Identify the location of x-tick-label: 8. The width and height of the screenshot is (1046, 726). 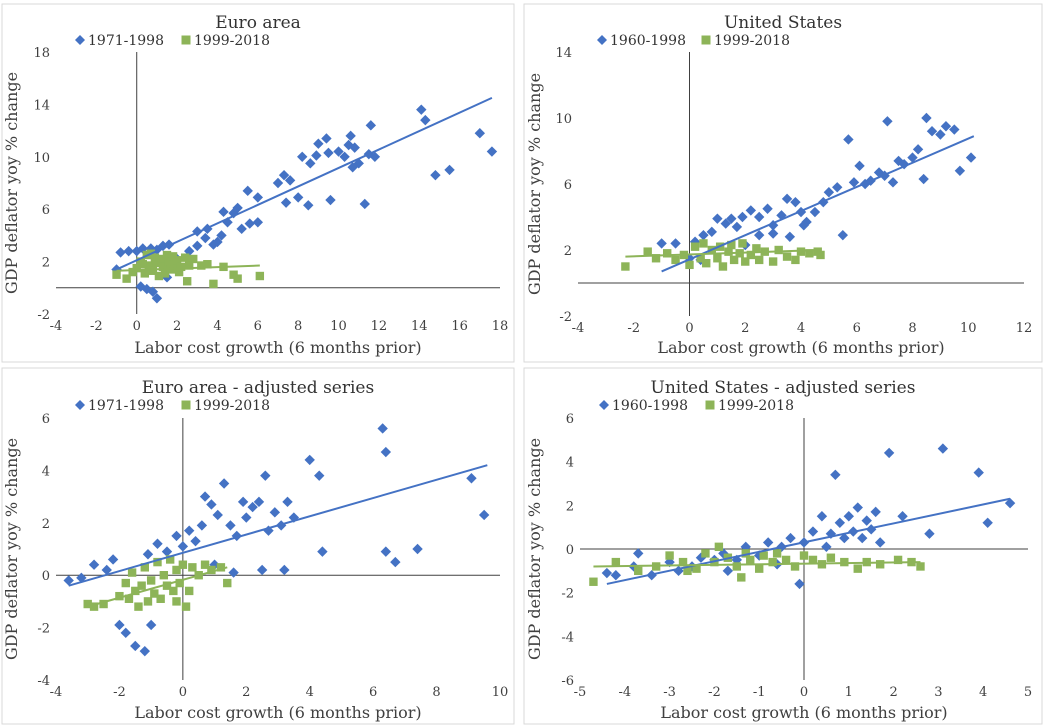
(436, 692).